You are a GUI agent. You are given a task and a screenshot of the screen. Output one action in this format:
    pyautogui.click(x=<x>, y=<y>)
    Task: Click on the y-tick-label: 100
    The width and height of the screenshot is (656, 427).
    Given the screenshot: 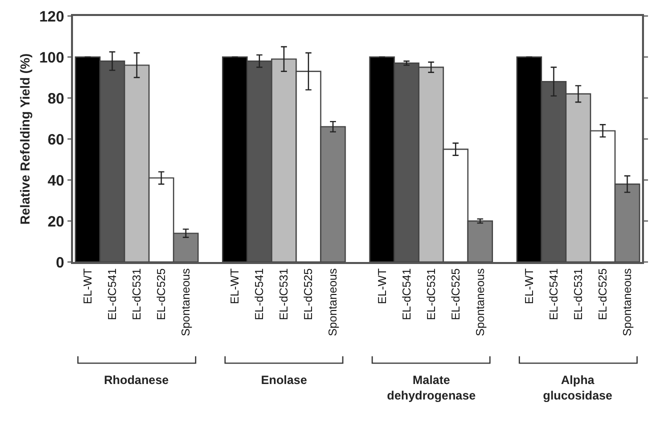 What is the action you would take?
    pyautogui.click(x=51, y=57)
    